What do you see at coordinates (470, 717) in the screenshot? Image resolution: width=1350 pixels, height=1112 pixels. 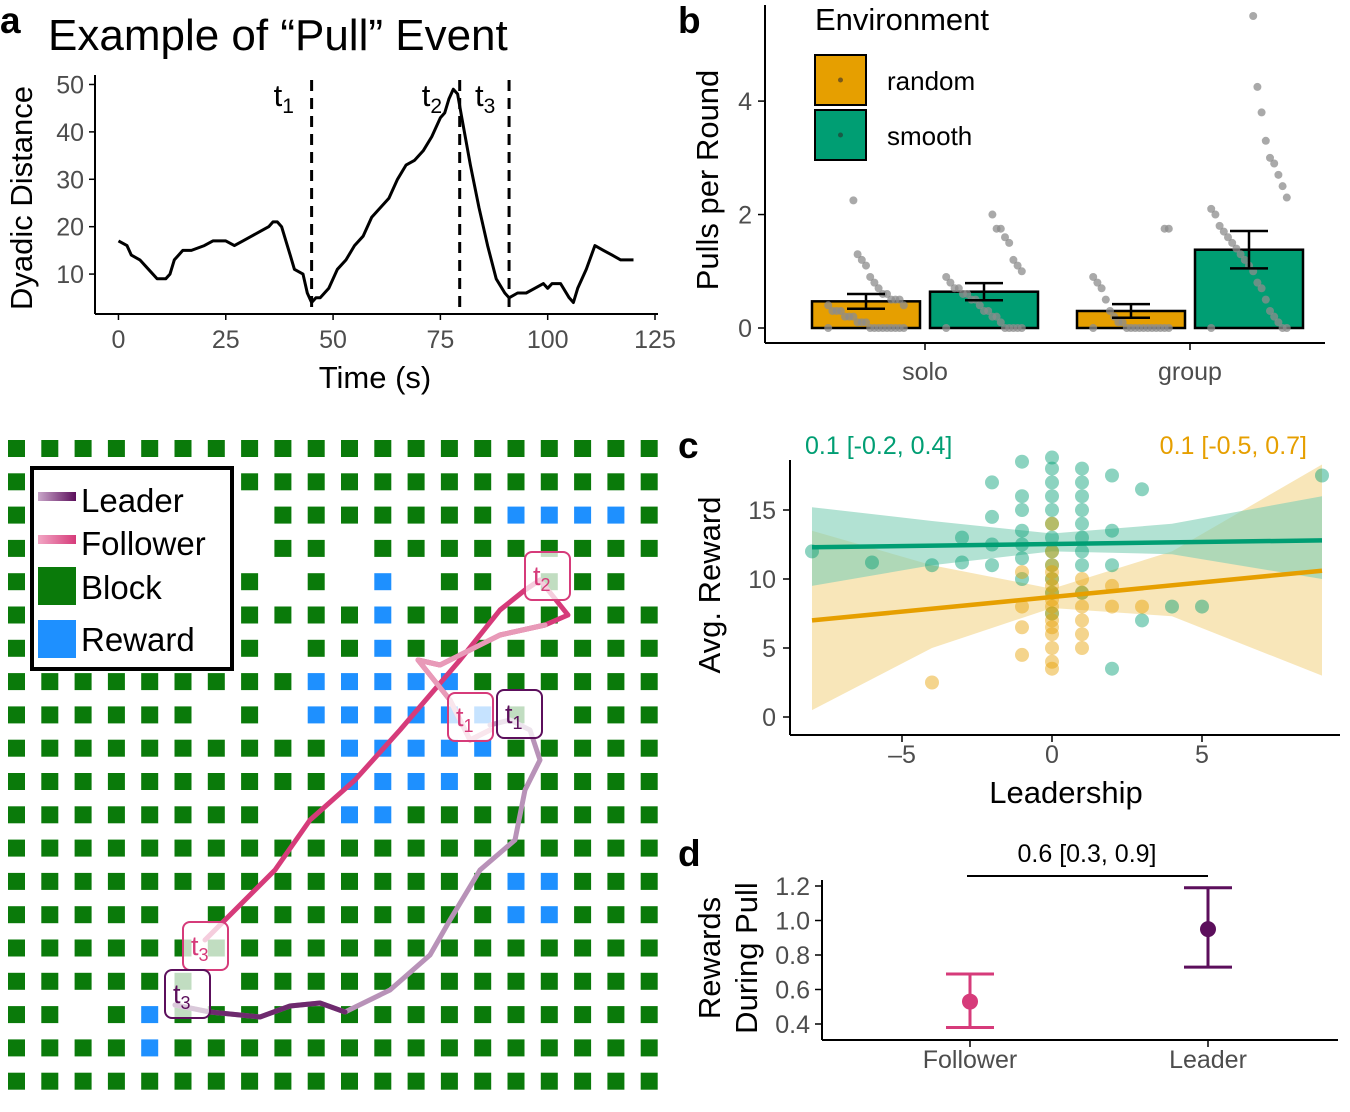 I see `path-label-follower-t1: t1` at bounding box center [470, 717].